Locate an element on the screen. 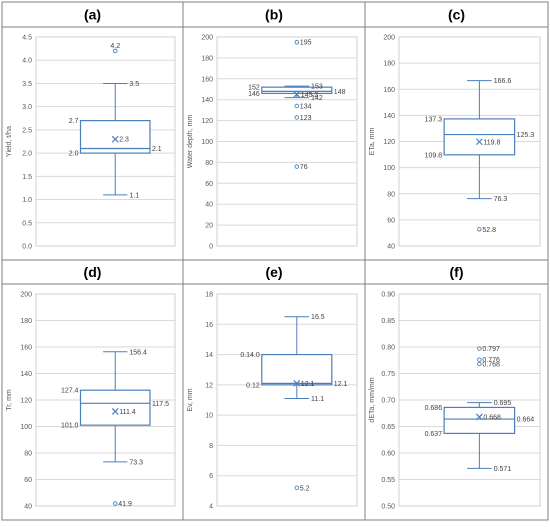 This screenshot has width=550, height=527. data-label: 76 is located at coordinates (304, 167).